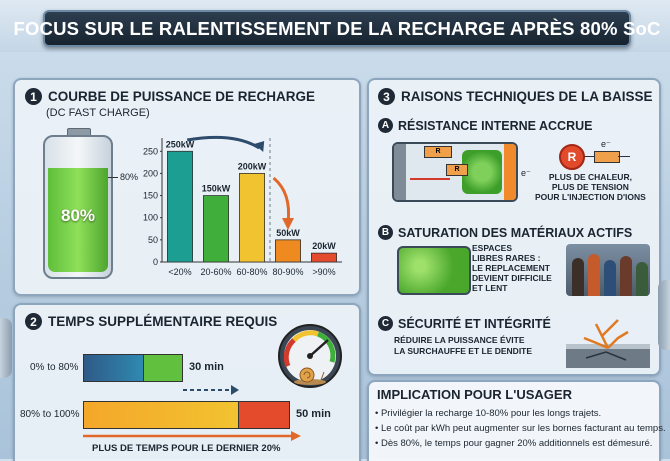 The height and width of the screenshot is (461, 670). I want to click on y-tick-label: 0, so click(155, 262).